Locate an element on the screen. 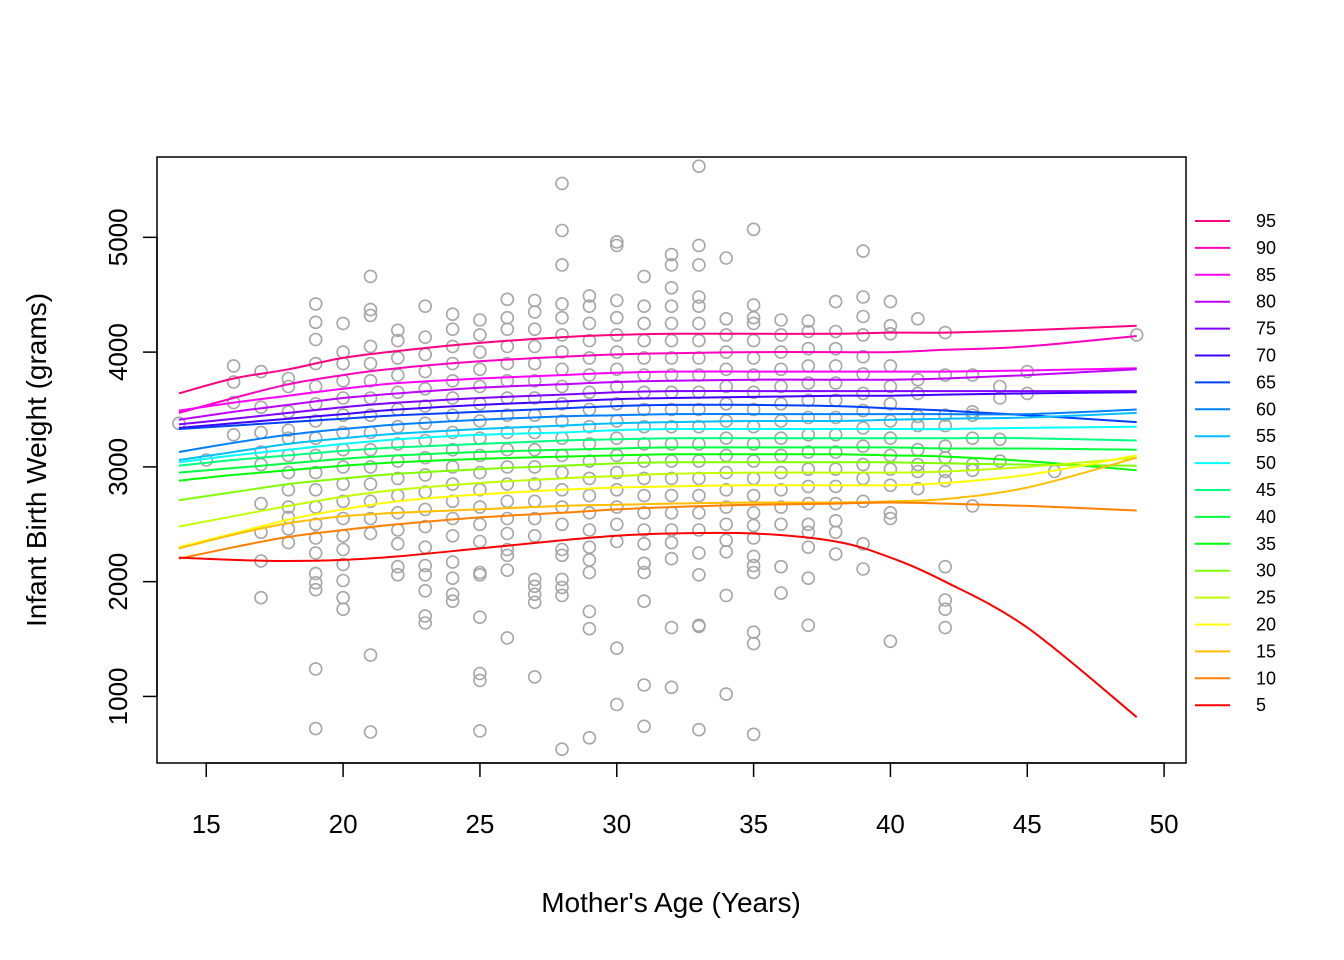  legend-label-30: 30 is located at coordinates (1266, 571).